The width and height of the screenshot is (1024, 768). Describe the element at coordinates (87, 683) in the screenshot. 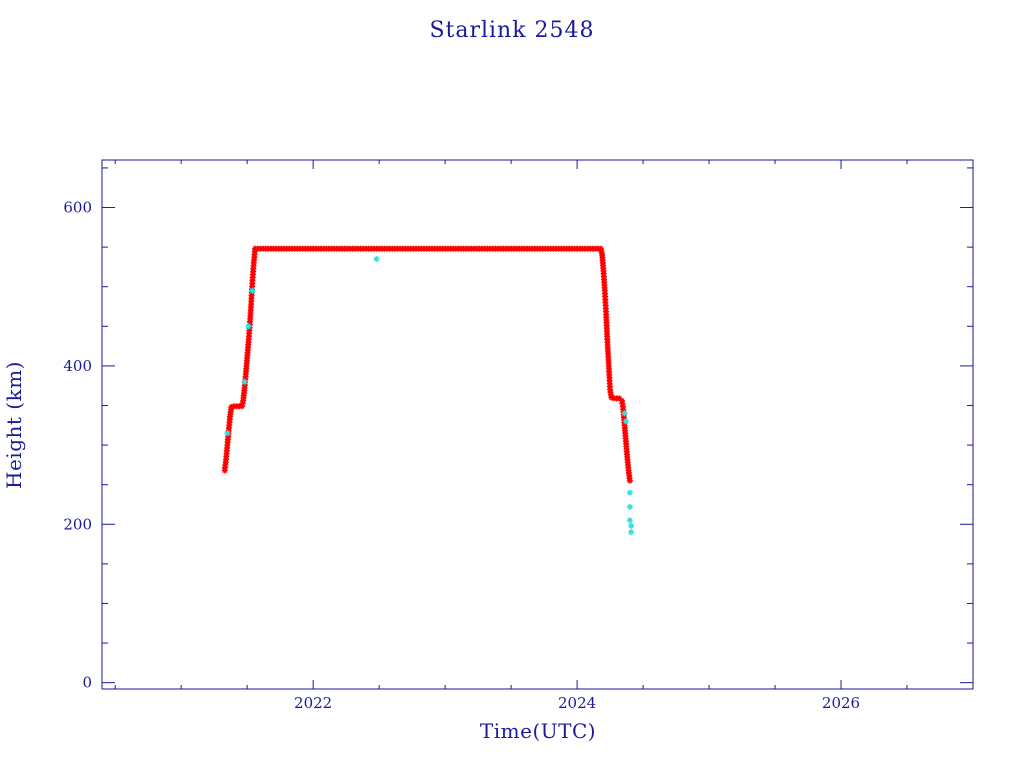

I see `y-tick-label: 0` at that location.